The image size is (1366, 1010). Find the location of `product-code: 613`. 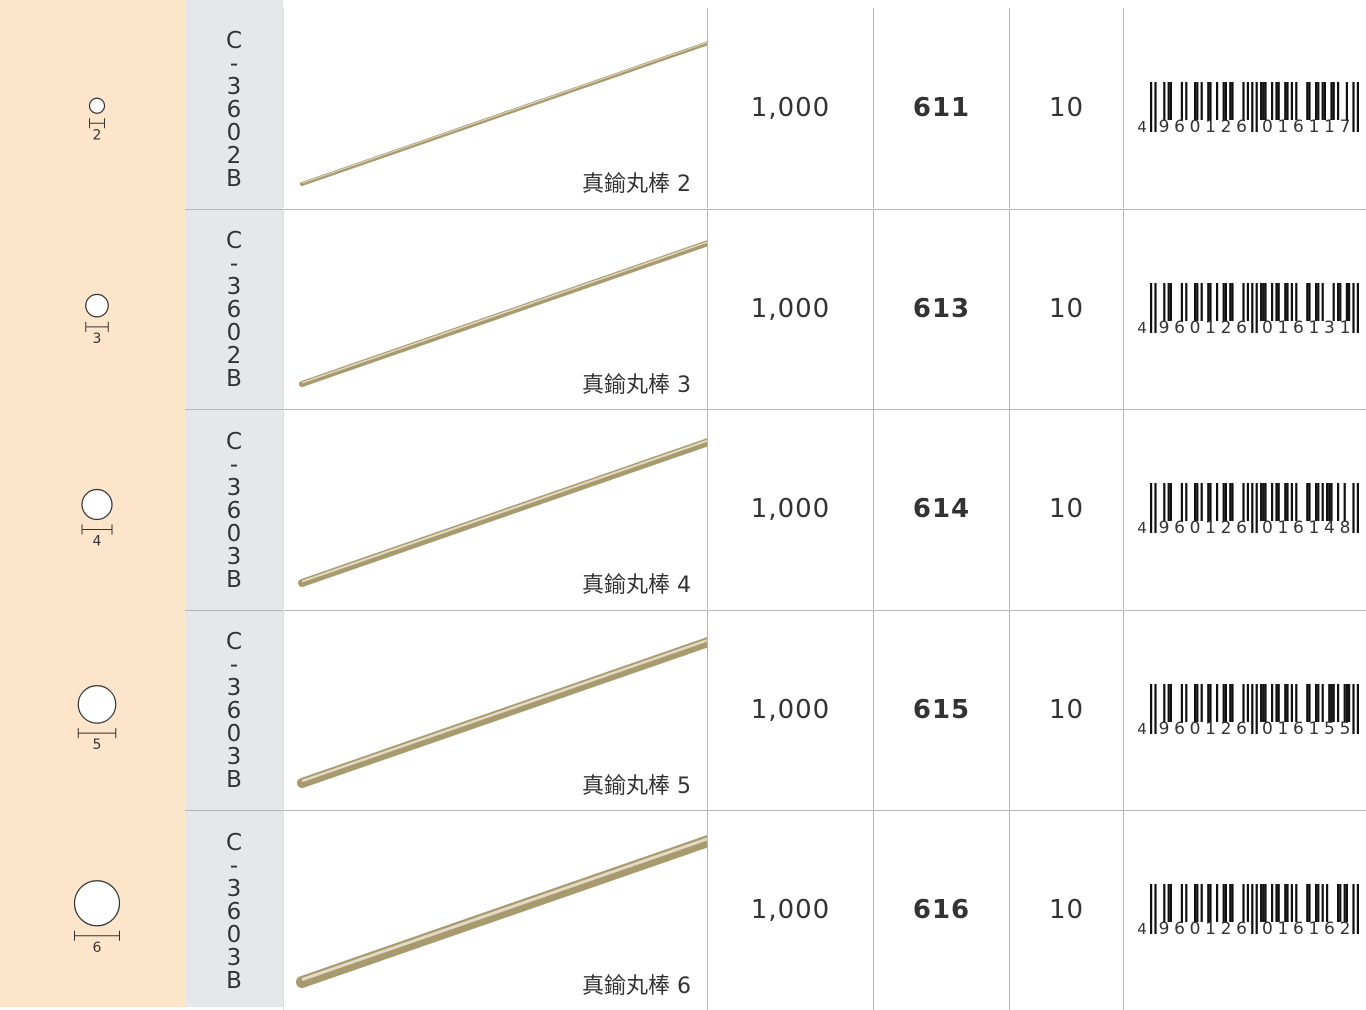

product-code: 613 is located at coordinates (941, 308).